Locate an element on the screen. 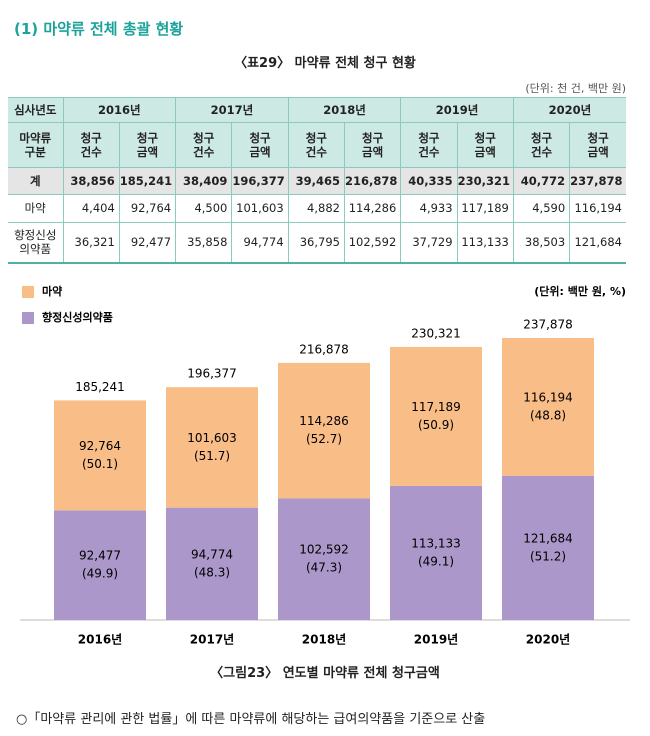  row-label: 계 is located at coordinates (36, 181).